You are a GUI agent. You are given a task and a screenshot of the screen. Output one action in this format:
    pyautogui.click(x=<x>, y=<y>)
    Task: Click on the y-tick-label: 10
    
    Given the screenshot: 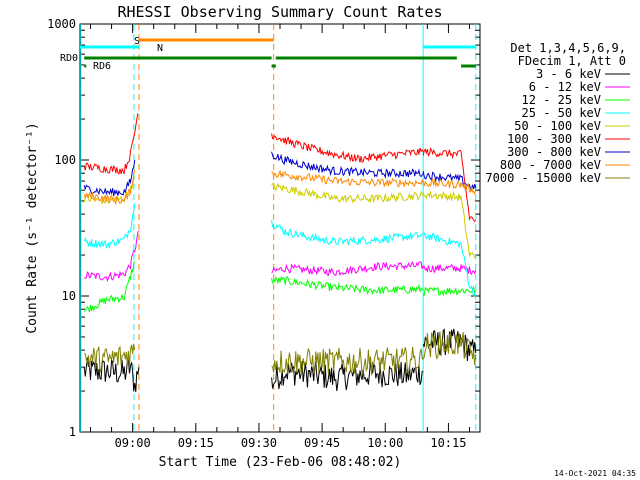 What is the action you would take?
    pyautogui.click(x=69, y=296)
    